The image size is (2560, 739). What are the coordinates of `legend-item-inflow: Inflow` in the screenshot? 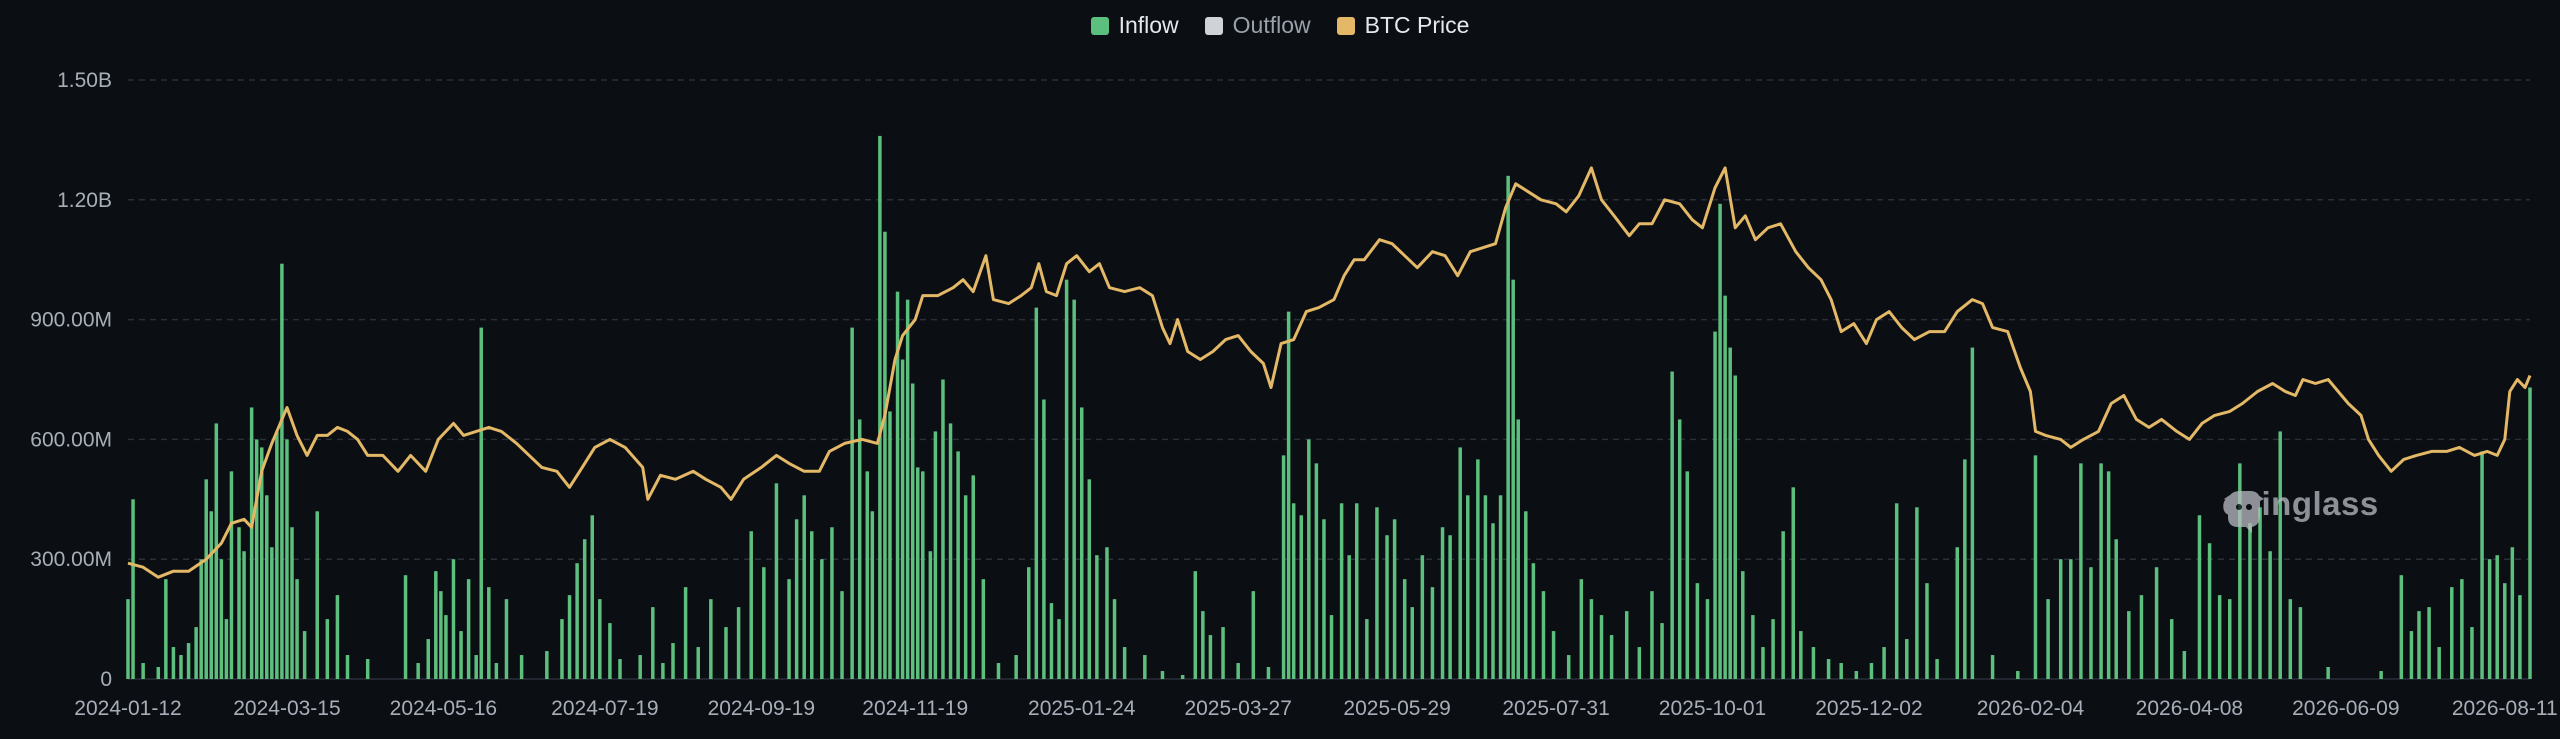 It's located at (1134, 25).